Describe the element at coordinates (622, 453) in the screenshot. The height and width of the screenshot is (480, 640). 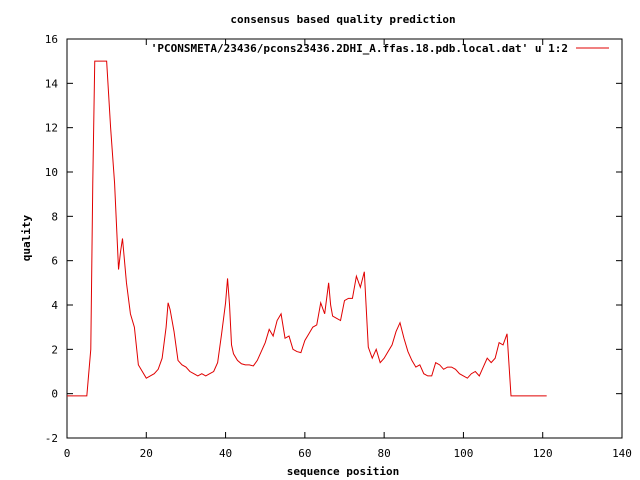
I see `x-tick-label: 140` at that location.